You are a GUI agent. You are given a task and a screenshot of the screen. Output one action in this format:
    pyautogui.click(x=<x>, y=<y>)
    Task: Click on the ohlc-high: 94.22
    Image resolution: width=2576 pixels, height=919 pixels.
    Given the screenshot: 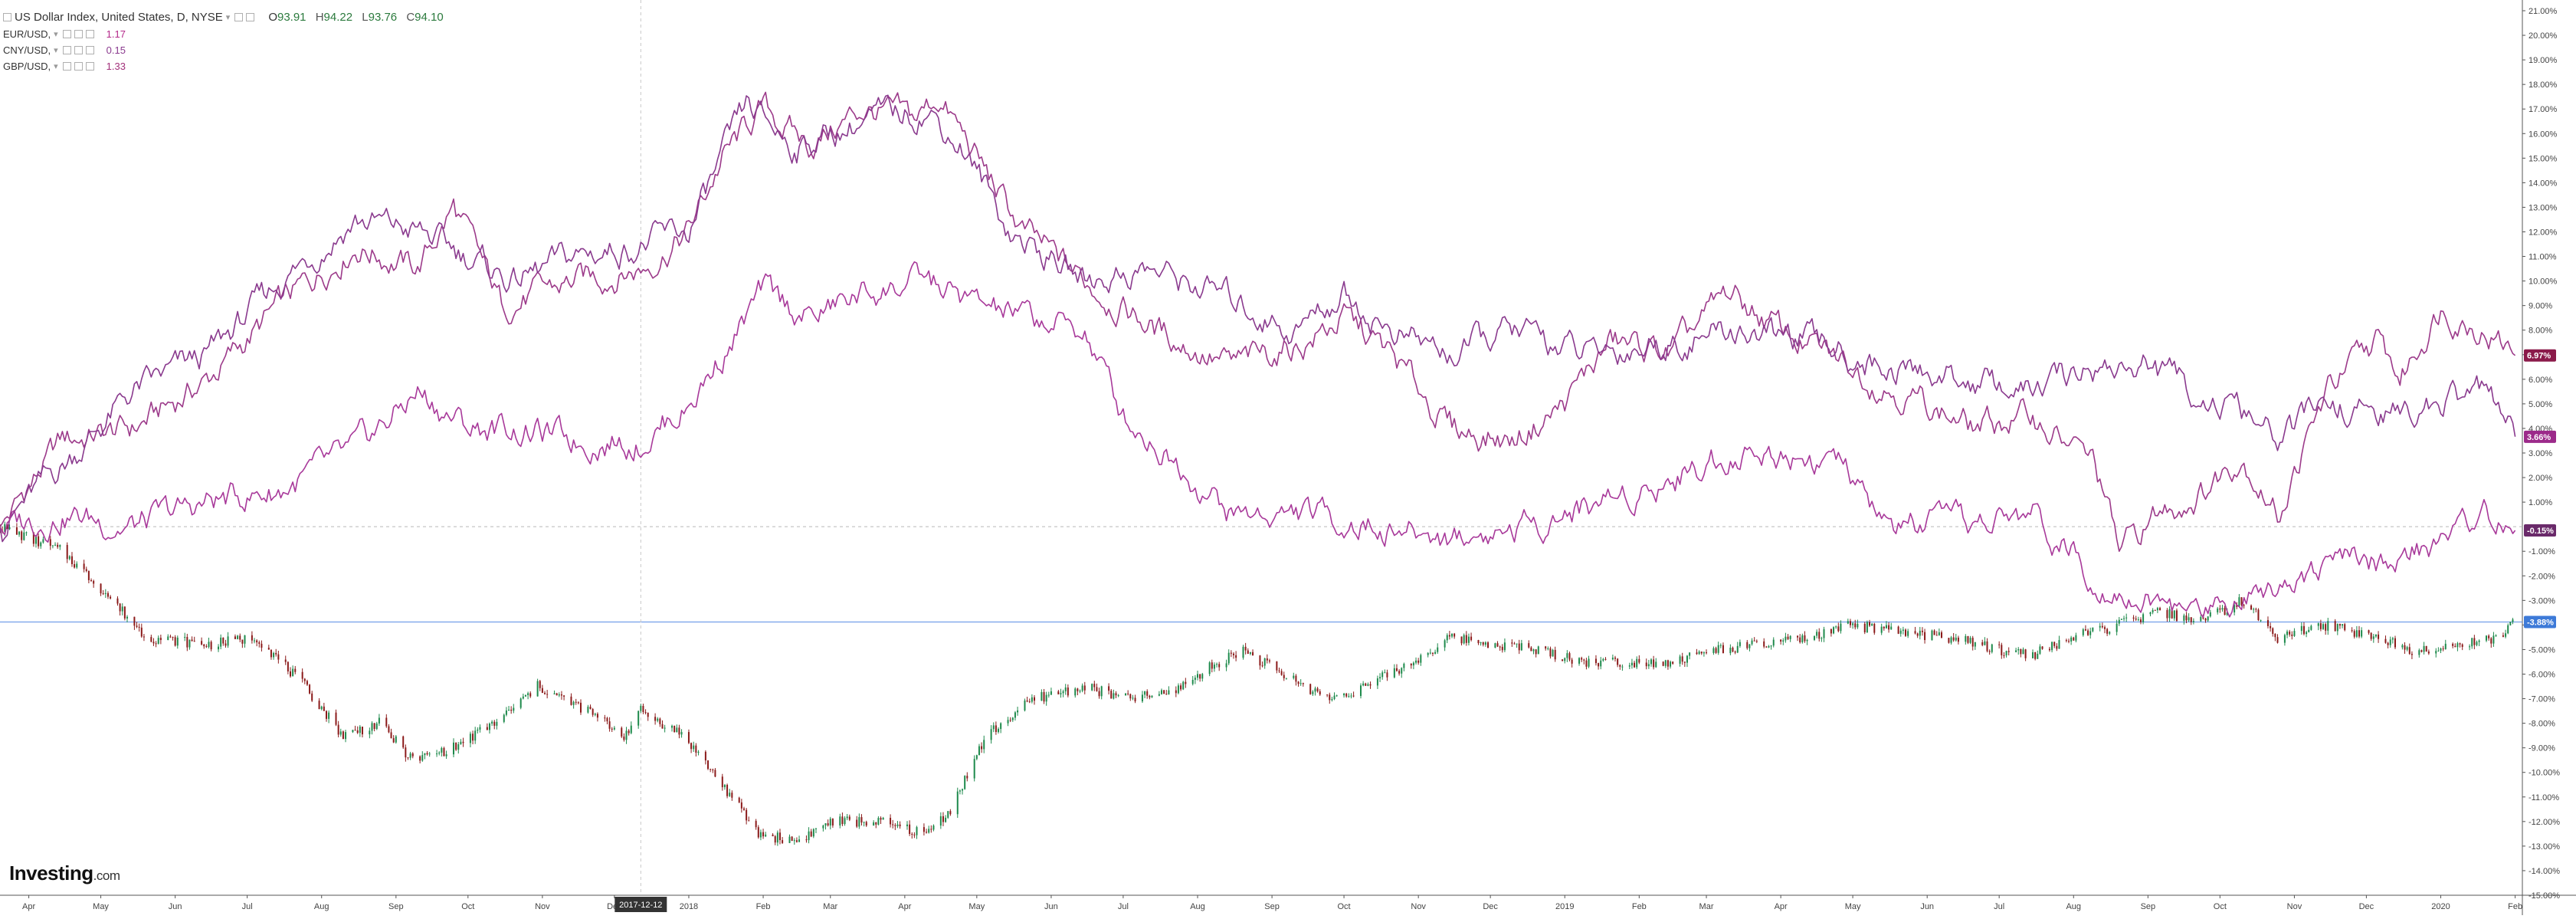 What is the action you would take?
    pyautogui.click(x=338, y=17)
    